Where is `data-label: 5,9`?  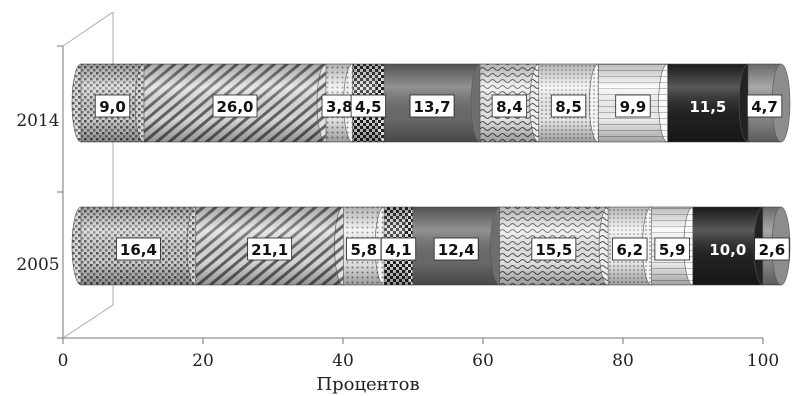 data-label: 5,9 is located at coordinates (672, 250).